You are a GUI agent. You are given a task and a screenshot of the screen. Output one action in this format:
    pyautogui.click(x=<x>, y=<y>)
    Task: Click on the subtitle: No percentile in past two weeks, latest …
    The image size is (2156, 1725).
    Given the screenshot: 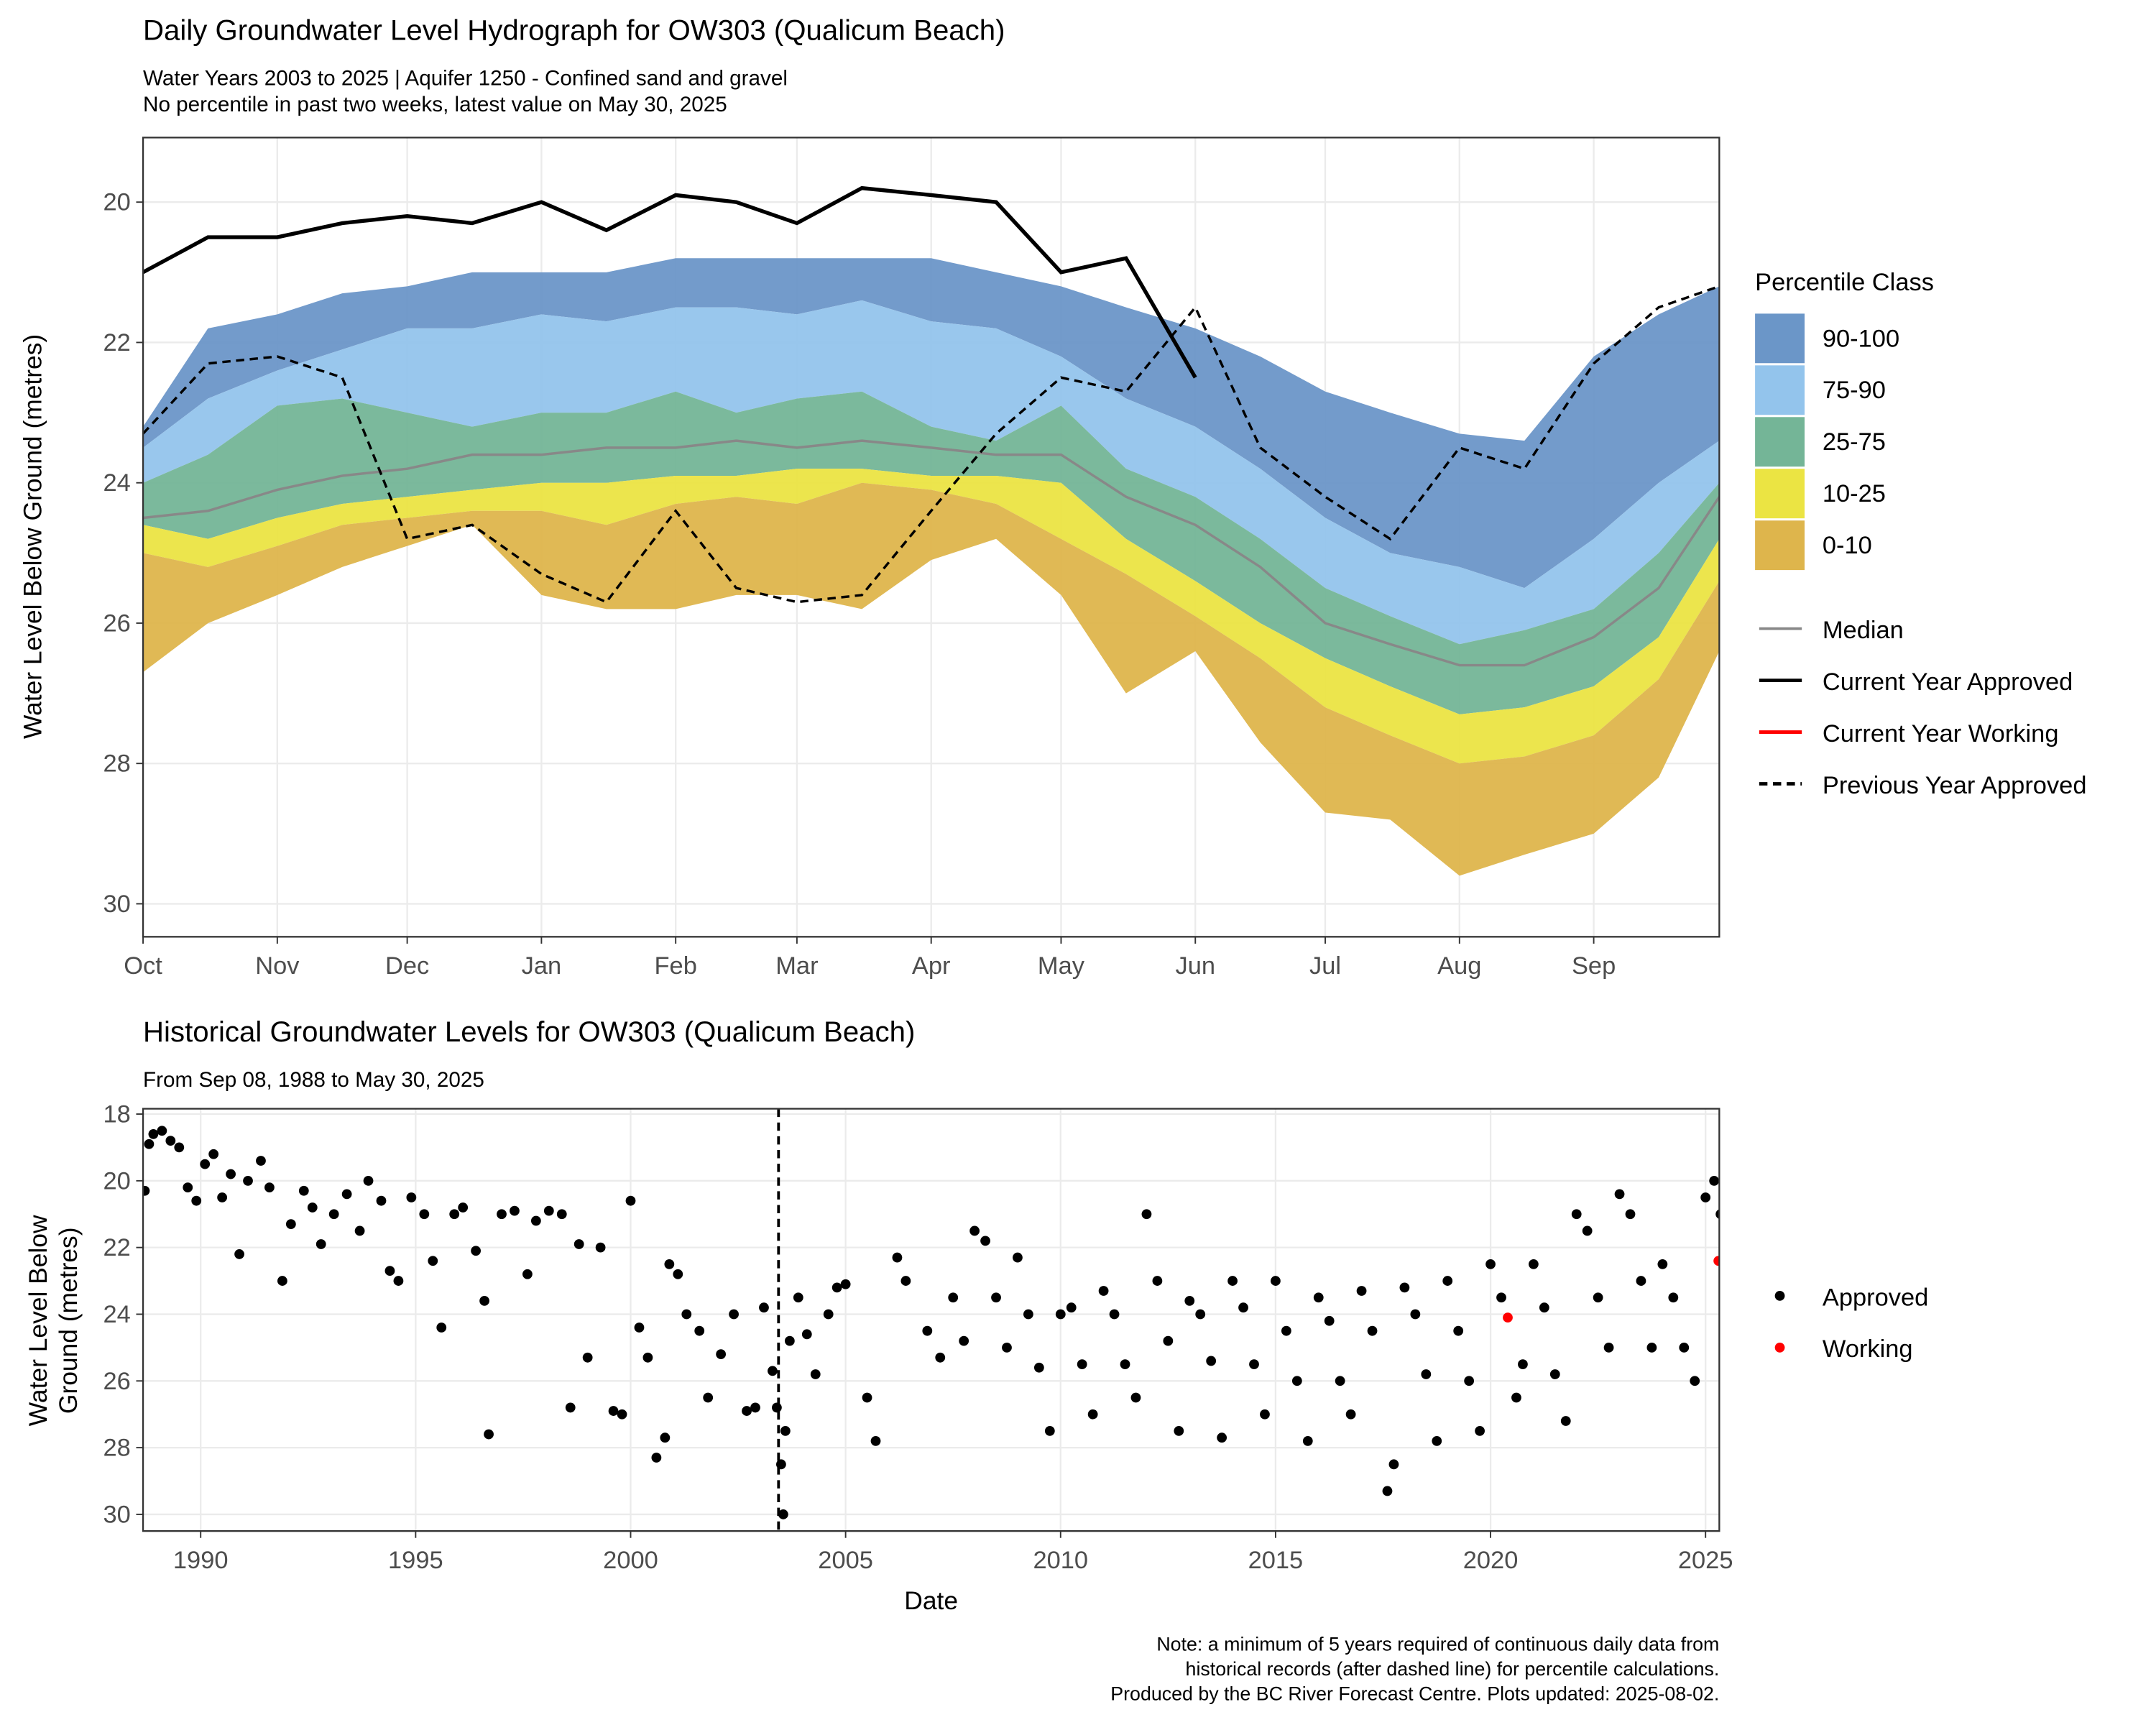 What is the action you would take?
    pyautogui.click(x=435, y=104)
    